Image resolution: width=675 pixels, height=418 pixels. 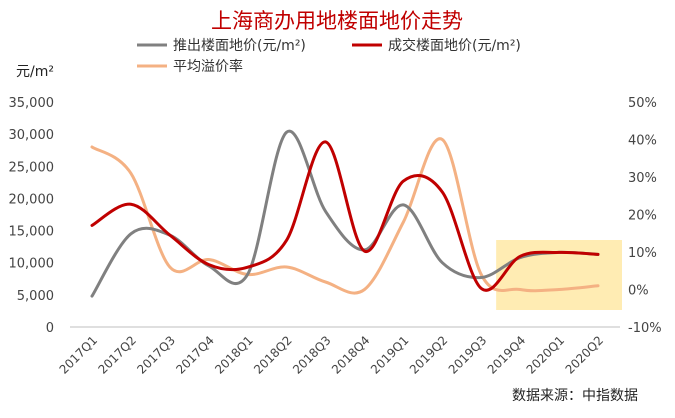 What do you see at coordinates (638, 291) in the screenshot?
I see `y-right-tick-label: 0%` at bounding box center [638, 291].